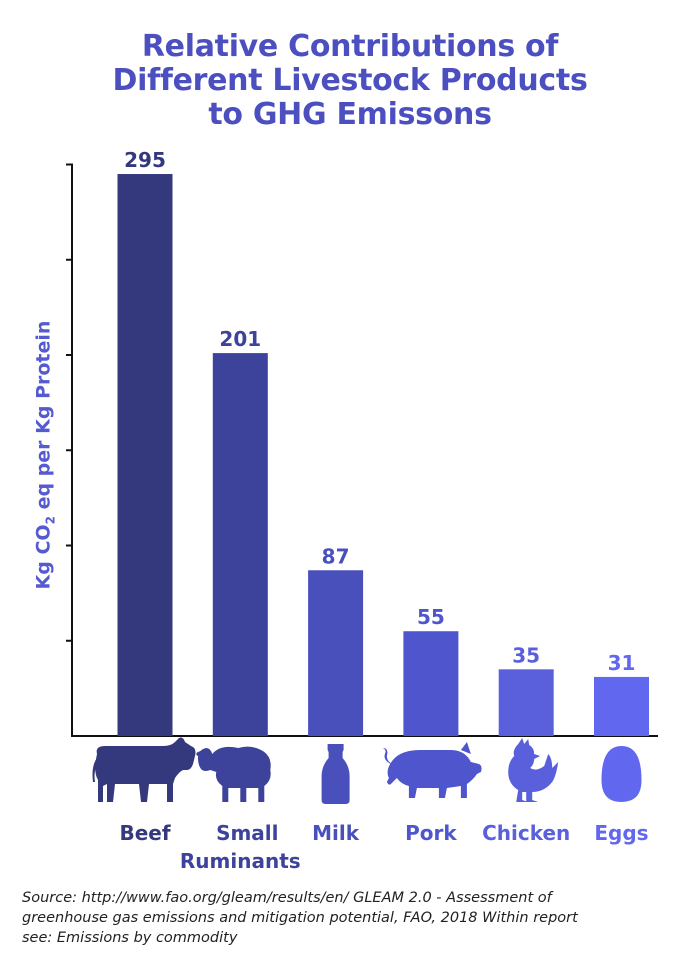  What do you see at coordinates (431, 833) in the screenshot?
I see `category-label-pork-line-1: Pork` at bounding box center [431, 833].